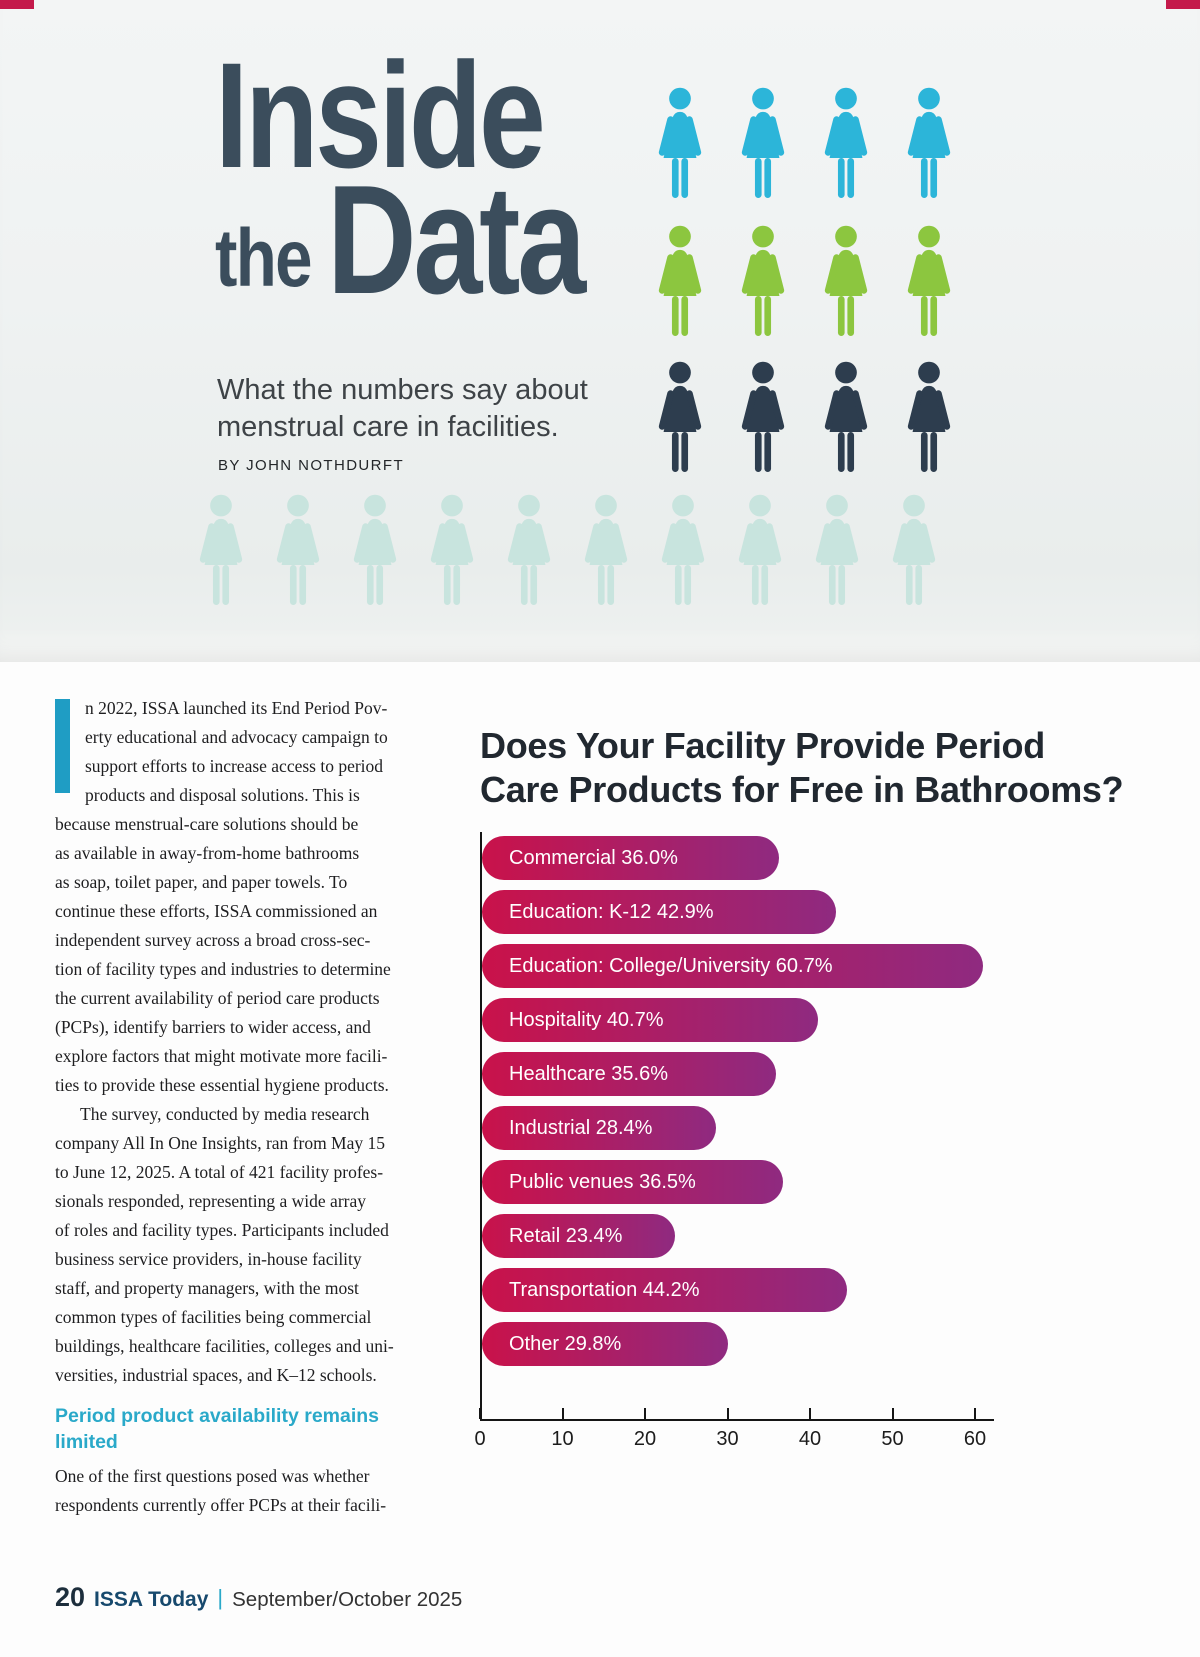 The image size is (1200, 1657). Describe the element at coordinates (831, 1344) in the screenshot. I see `bar-row: Other 29.8%` at that location.